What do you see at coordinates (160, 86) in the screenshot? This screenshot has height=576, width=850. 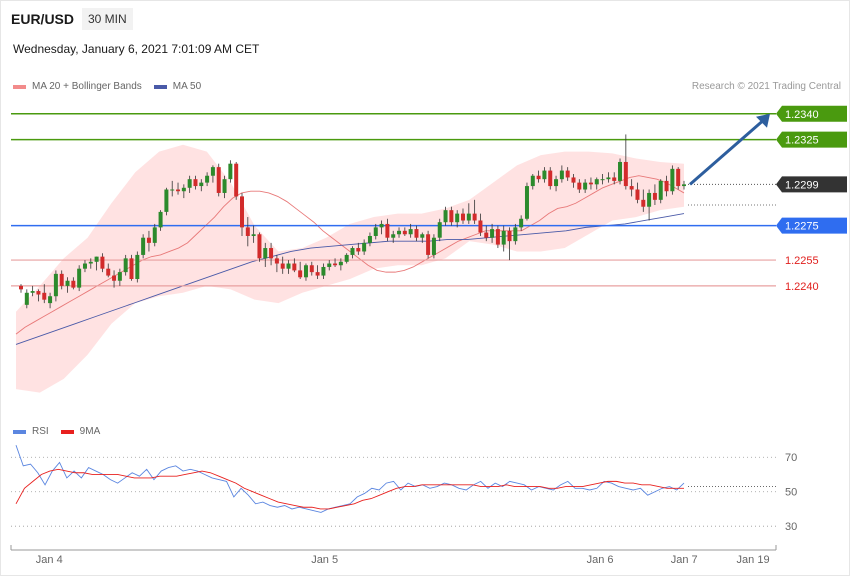 I see `legend-swatch-ma50` at bounding box center [160, 86].